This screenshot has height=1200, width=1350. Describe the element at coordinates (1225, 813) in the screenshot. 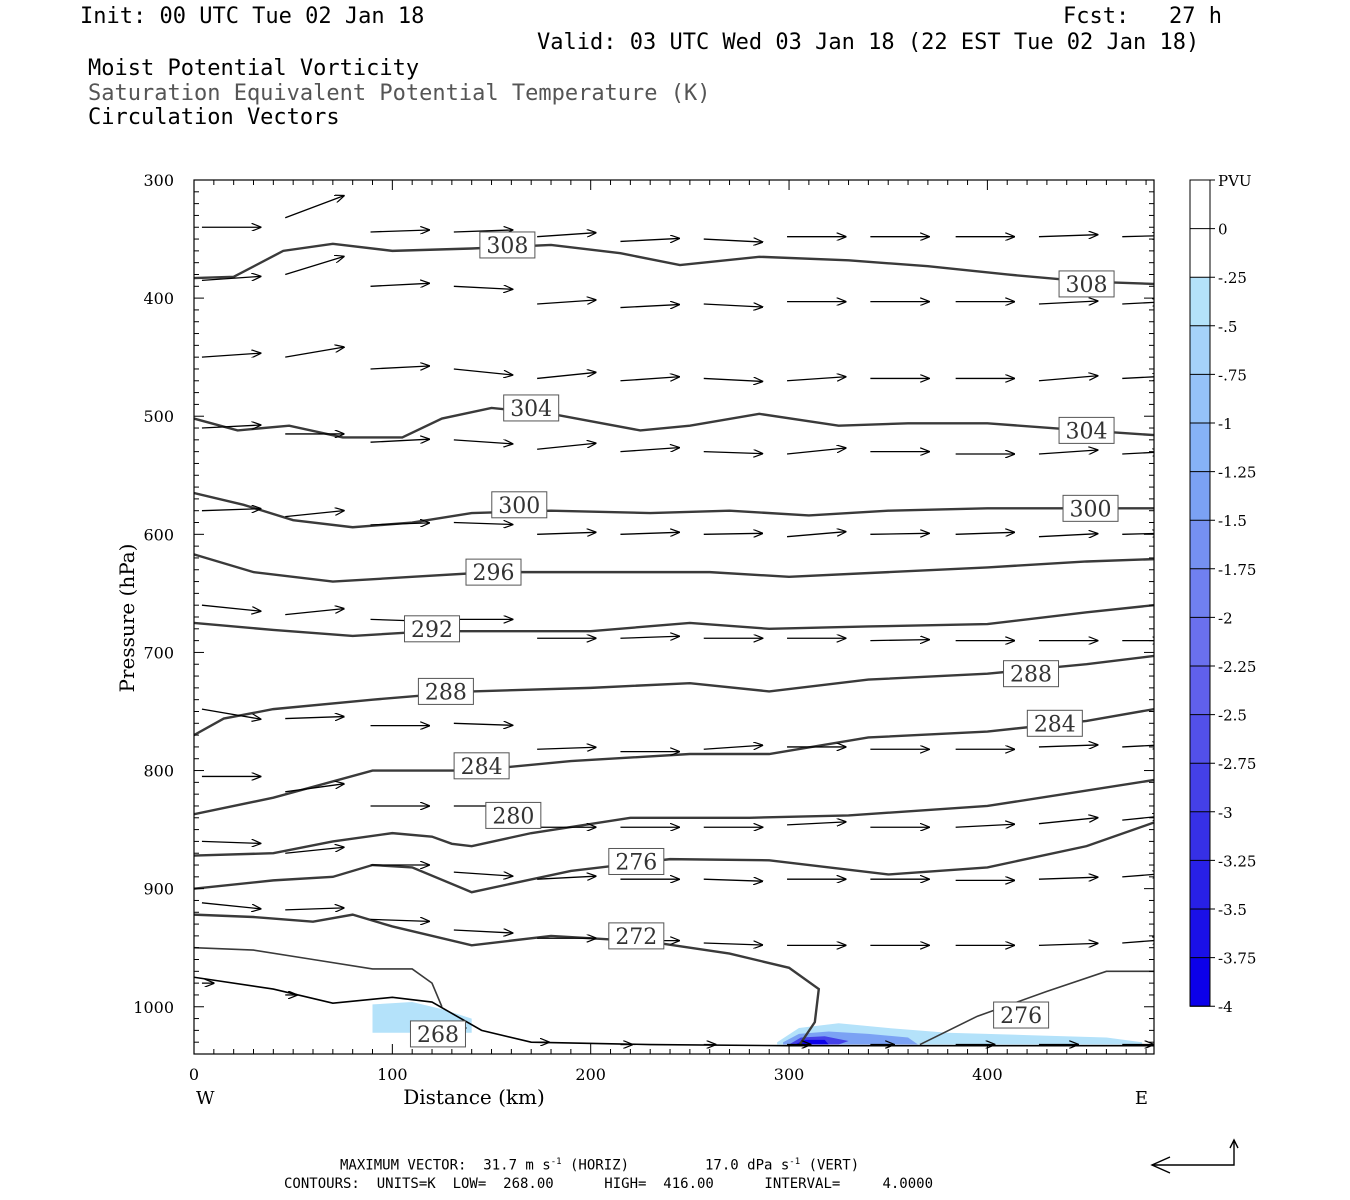

I see `colorbar-label: -3` at that location.